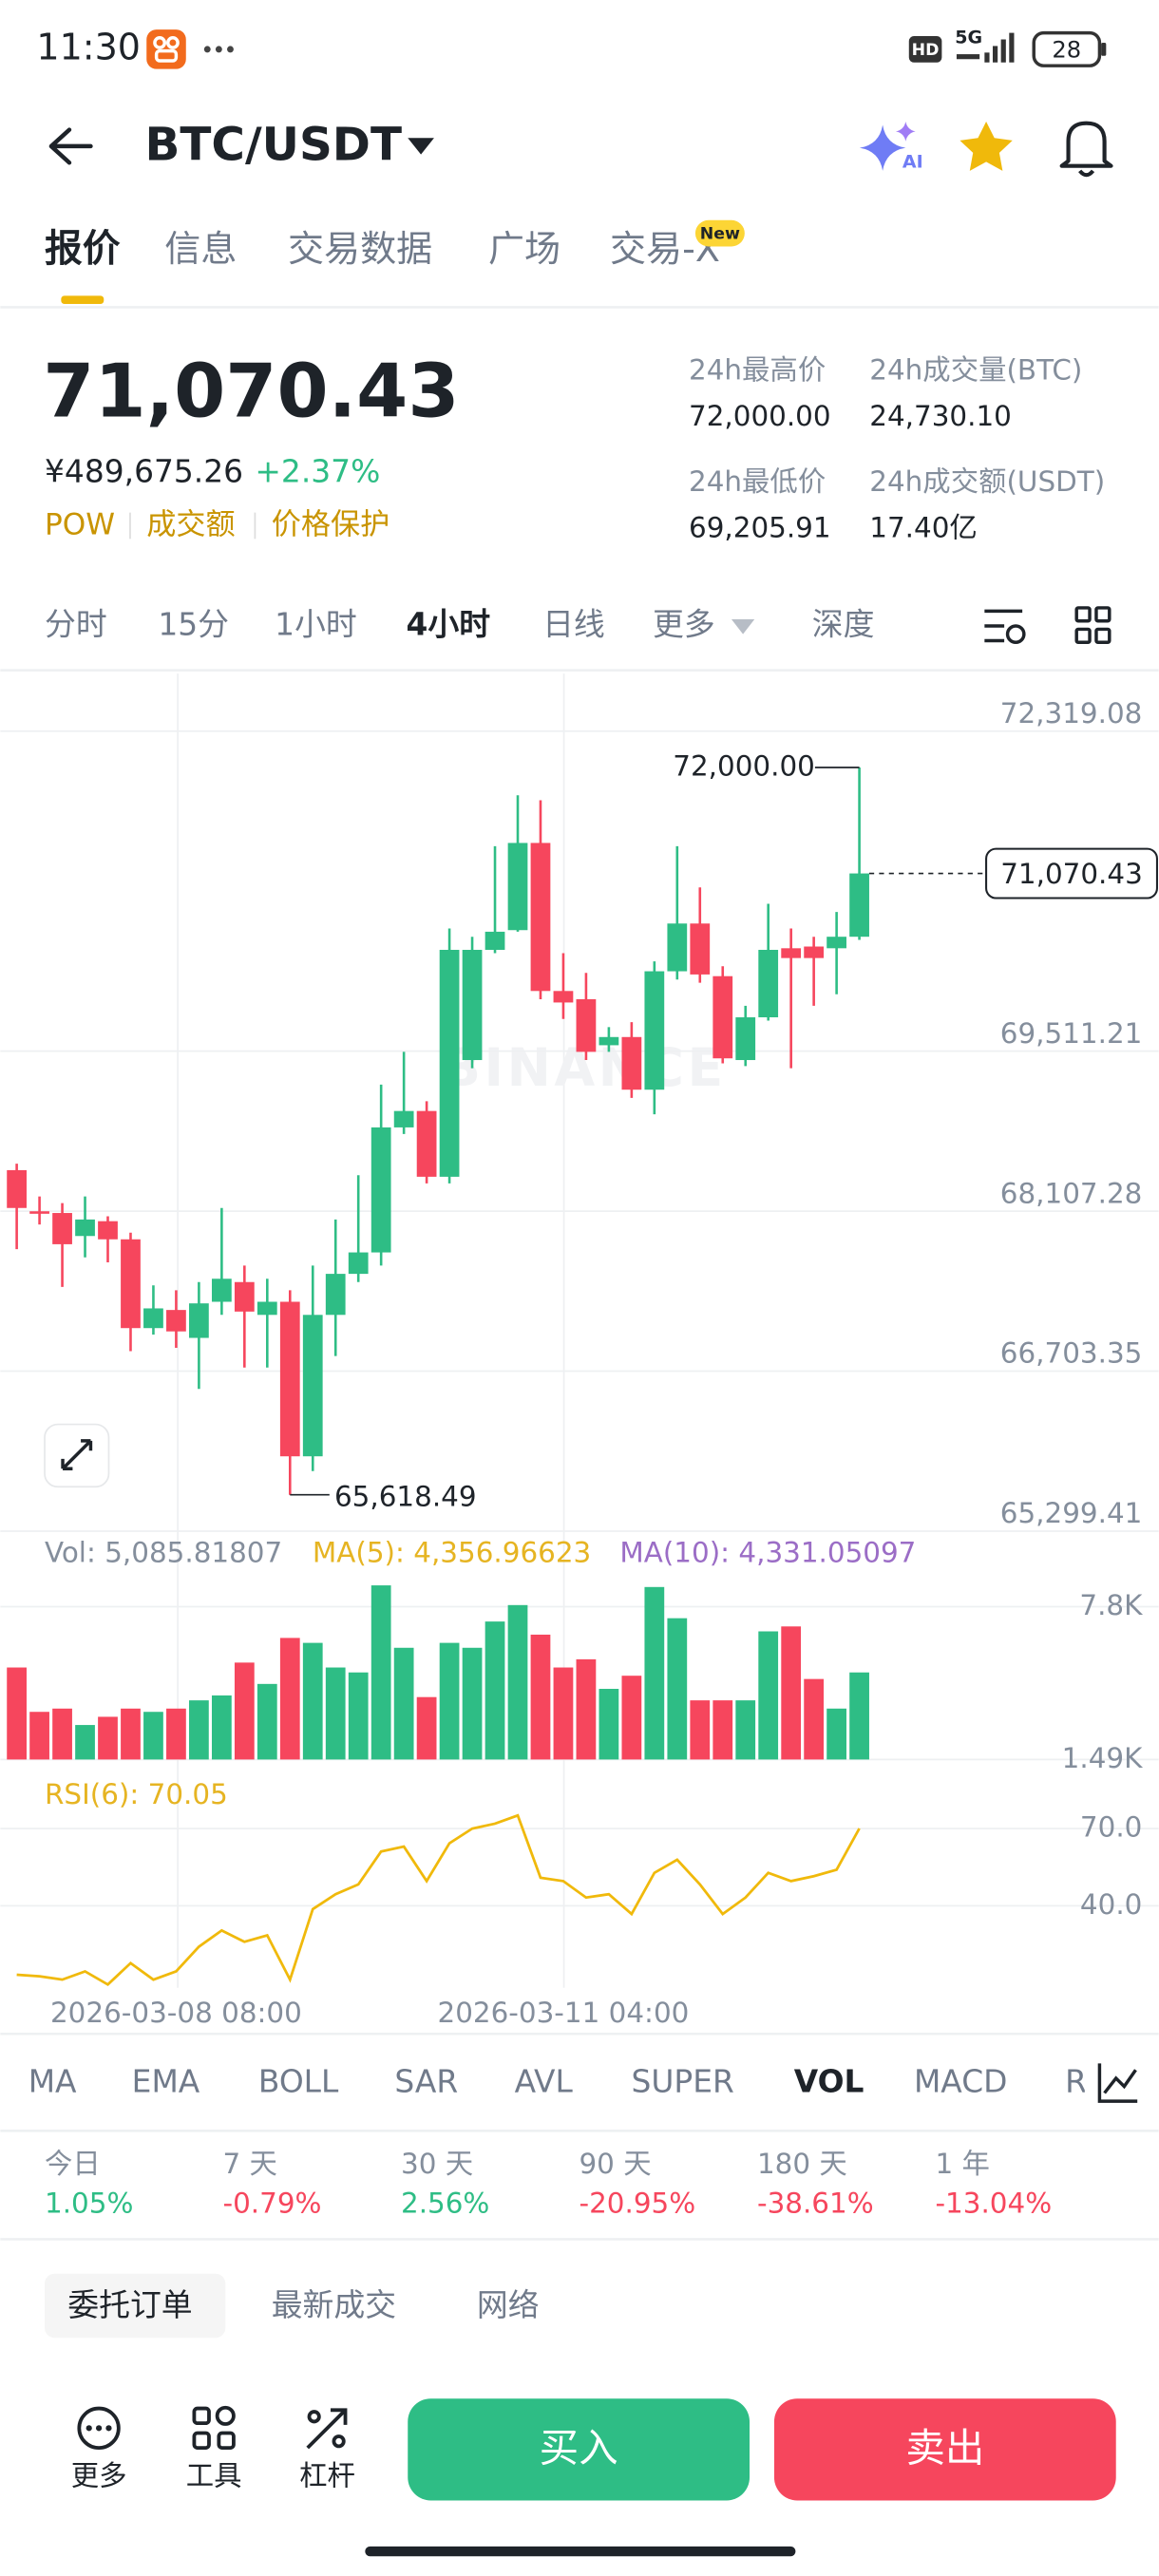 This screenshot has height=2576, width=1159. I want to click on order-tabs: 委托订单 最新成交 网络, so click(292, 2306).